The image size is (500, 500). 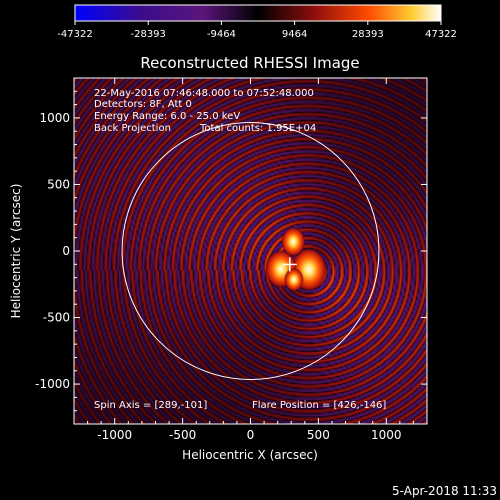 What do you see at coordinates (114, 435) in the screenshot?
I see `x-tick-label: -1000` at bounding box center [114, 435].